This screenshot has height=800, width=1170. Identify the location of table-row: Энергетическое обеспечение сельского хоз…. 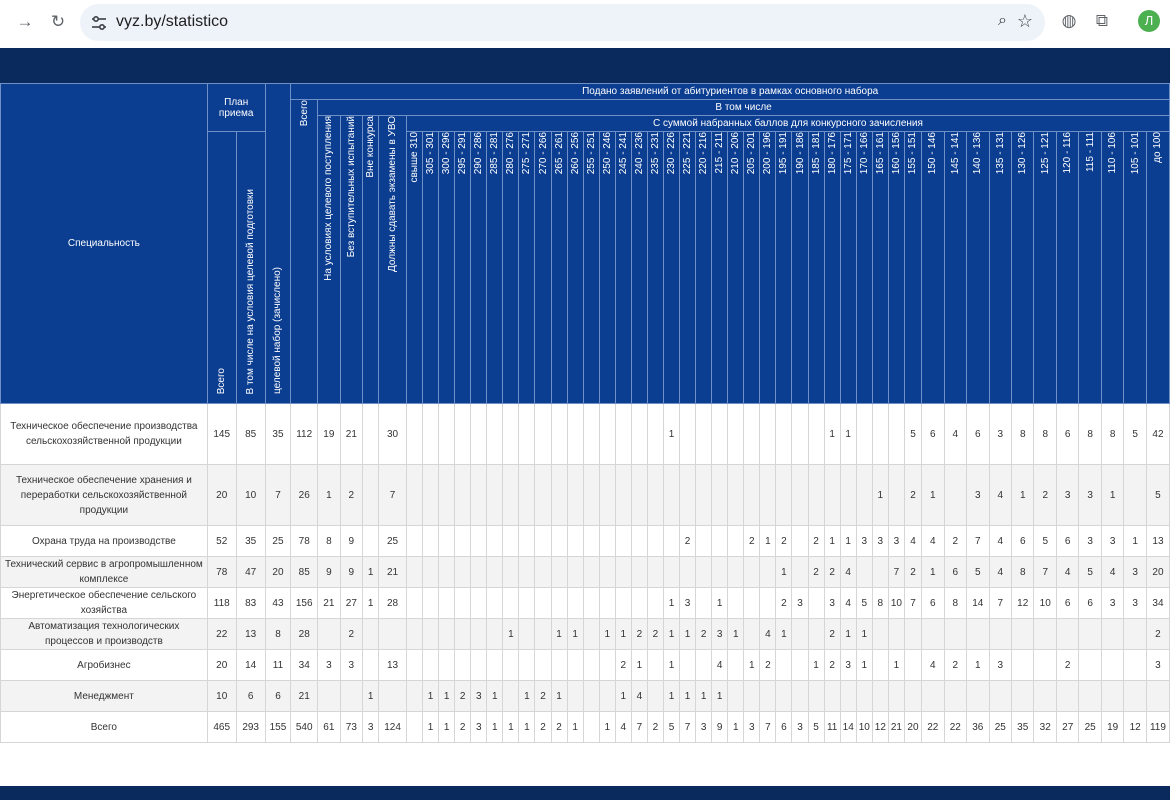
(585, 603).